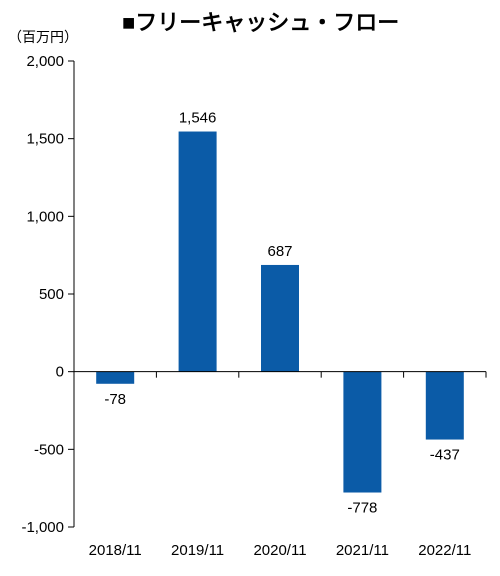 The width and height of the screenshot is (500, 576). Describe the element at coordinates (362, 550) in the screenshot. I see `x-tick-label: 2021/11` at that location.